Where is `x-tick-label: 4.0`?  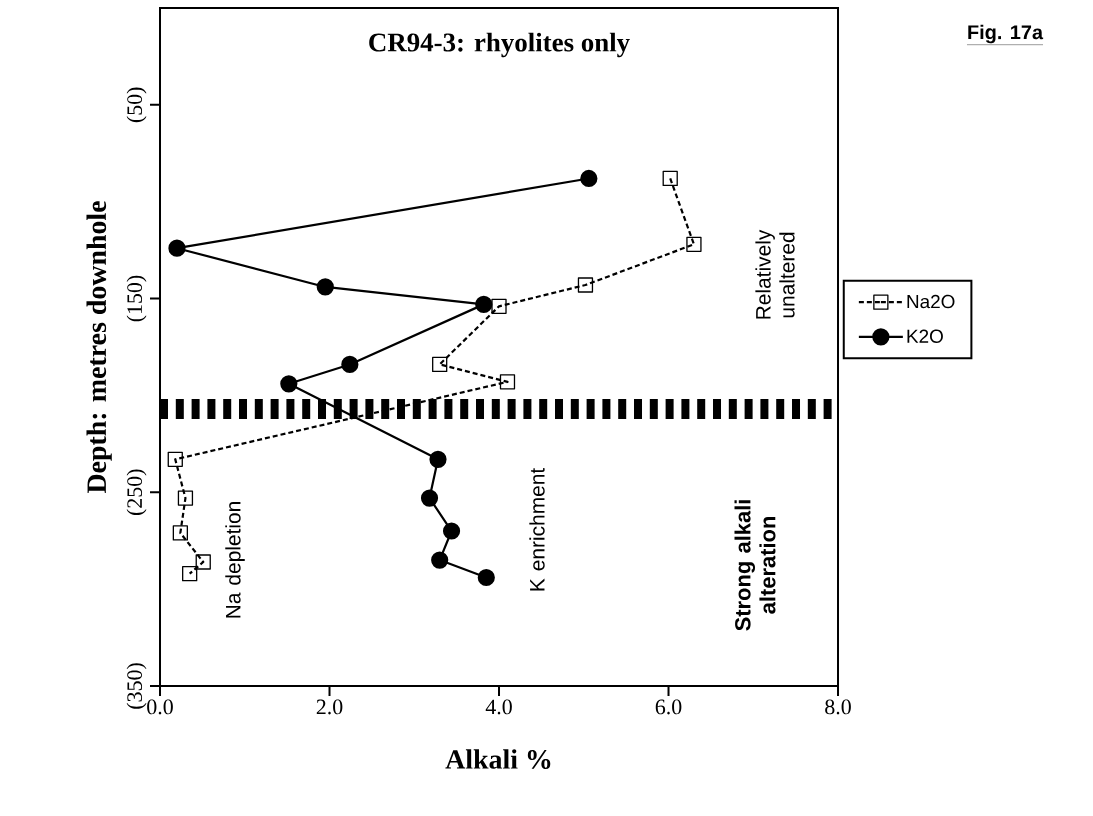
x-tick-label: 4.0 is located at coordinates (498, 707).